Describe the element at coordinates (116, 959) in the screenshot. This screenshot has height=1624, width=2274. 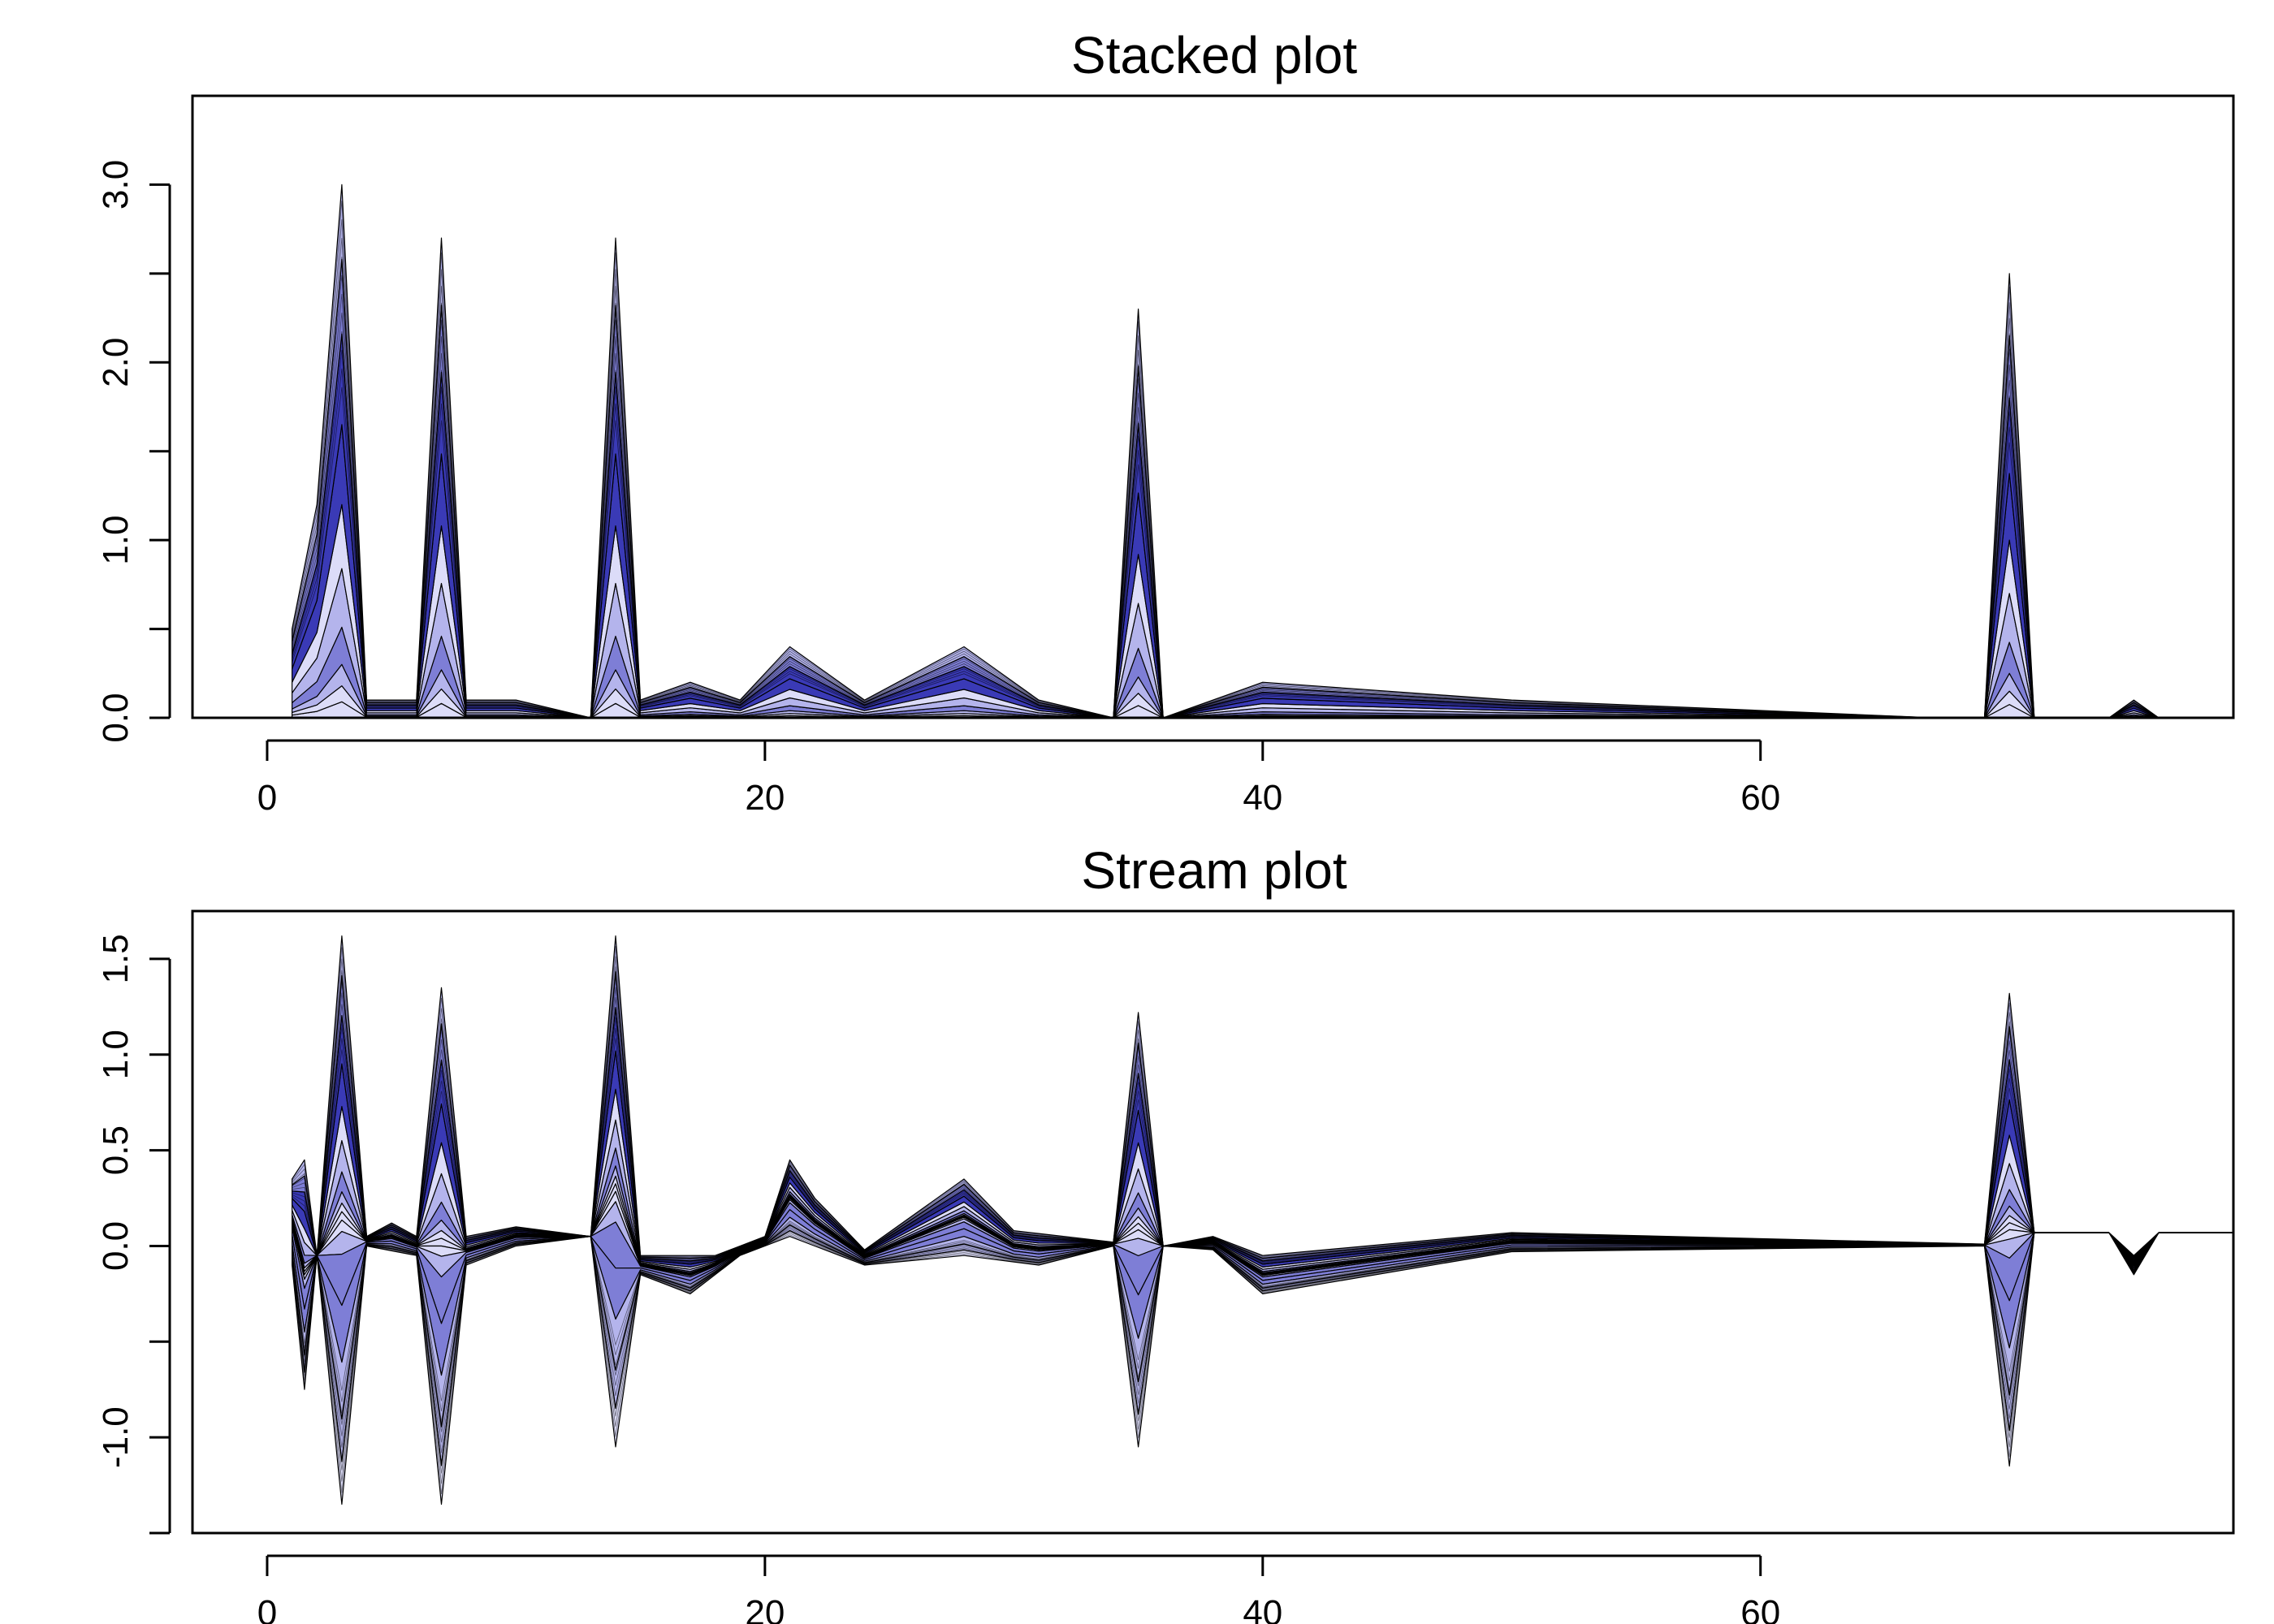
I see `y-tick-label: 1.5` at that location.